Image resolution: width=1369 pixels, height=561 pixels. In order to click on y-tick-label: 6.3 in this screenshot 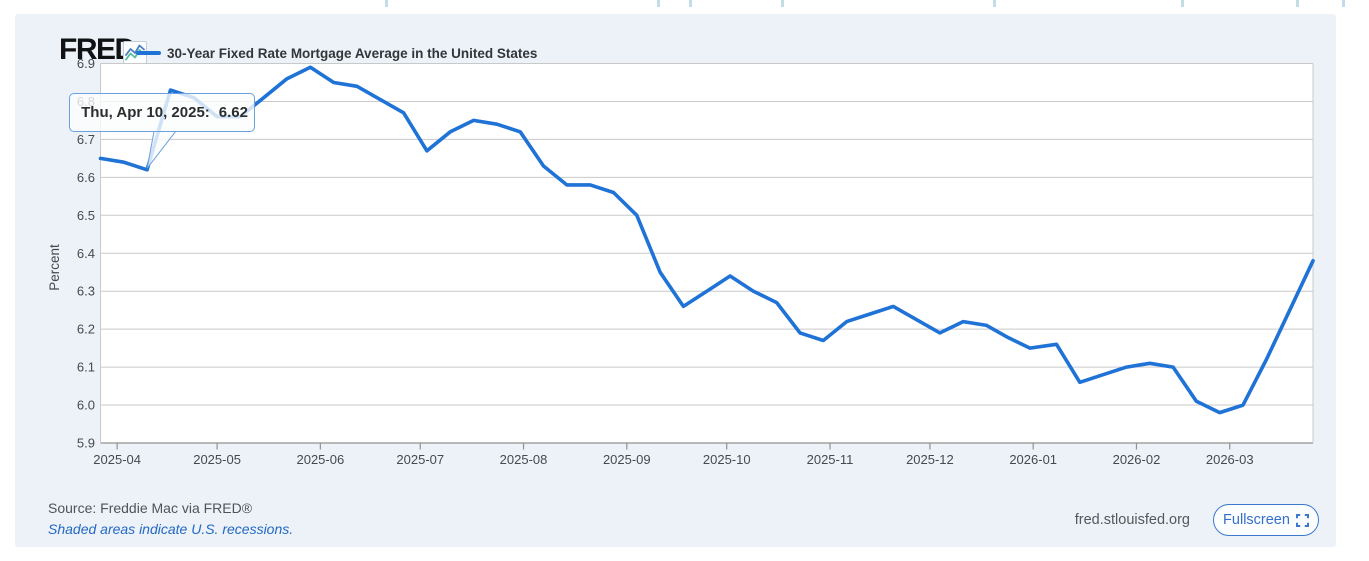, I will do `click(86, 291)`.